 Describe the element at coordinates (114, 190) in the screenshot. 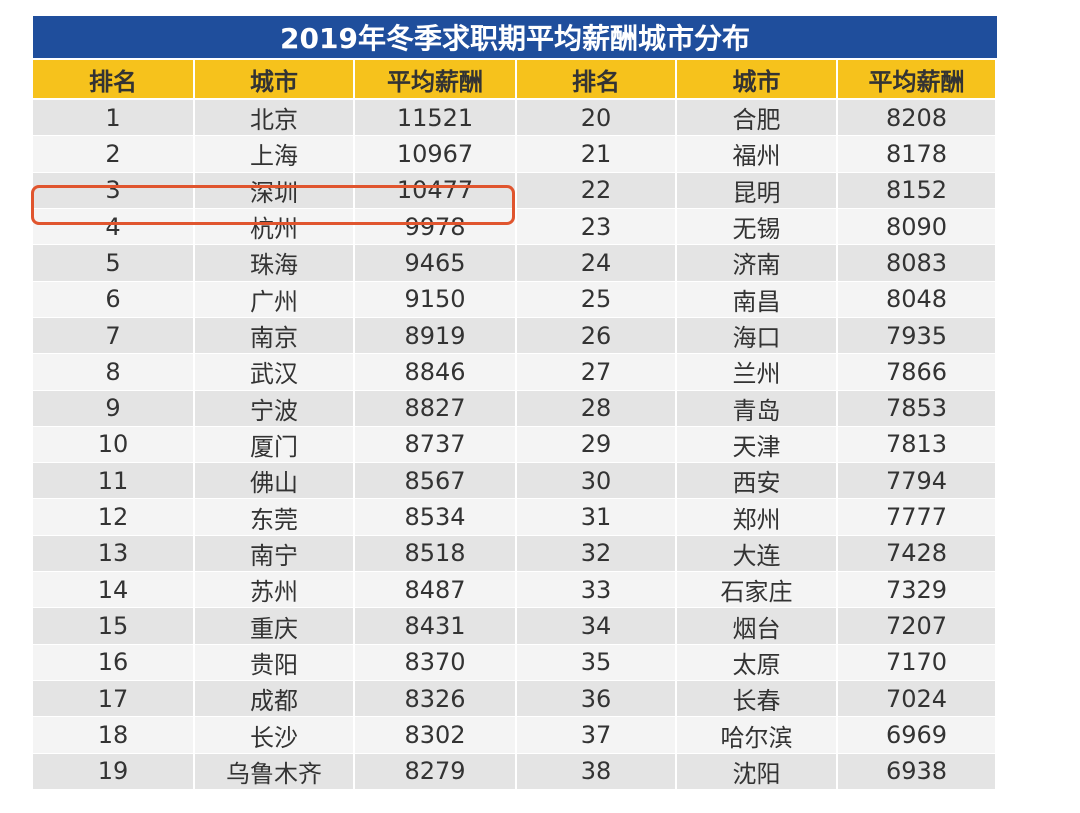

I see `table-cell: 3` at that location.